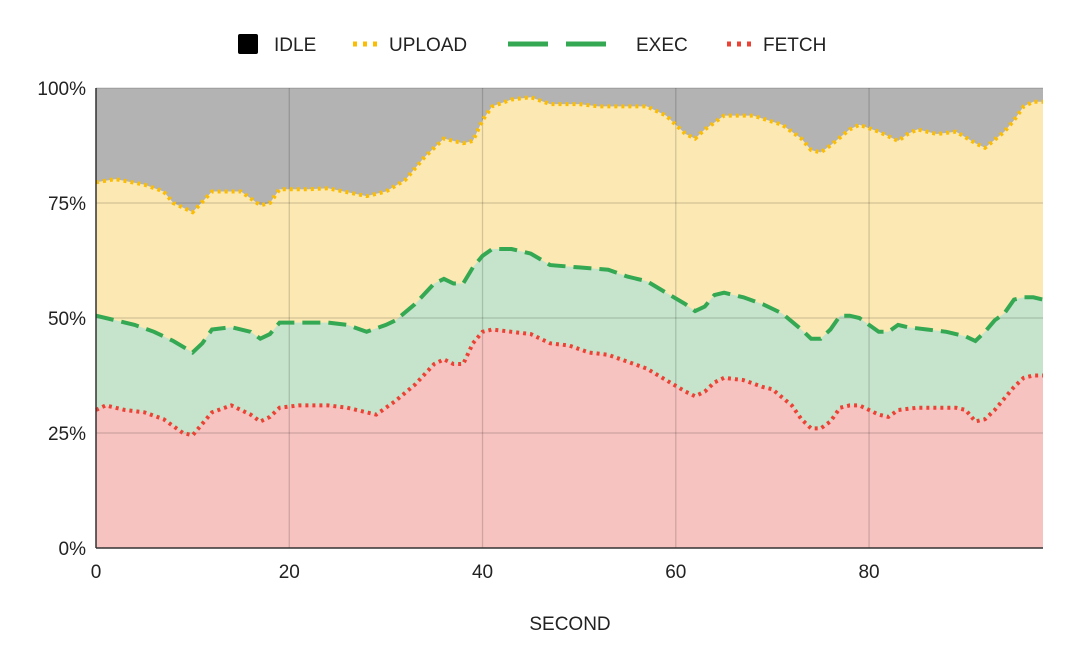 The width and height of the screenshot is (1072, 664). I want to click on x-tick-label: 20, so click(289, 572).